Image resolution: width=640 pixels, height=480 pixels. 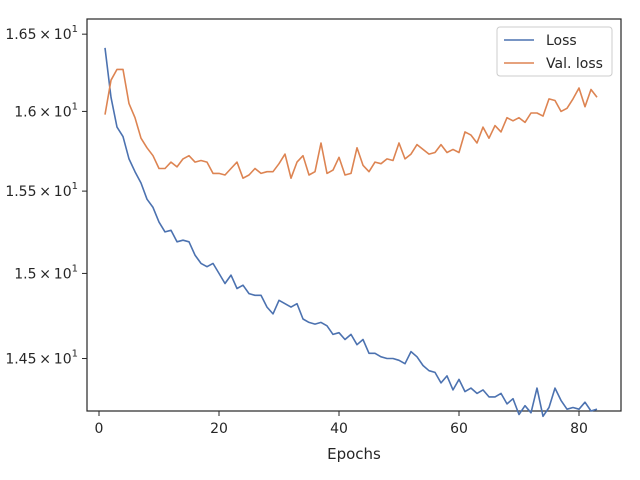 I want to click on x-axis: 0 20 40 60 80, so click(x=341, y=424).